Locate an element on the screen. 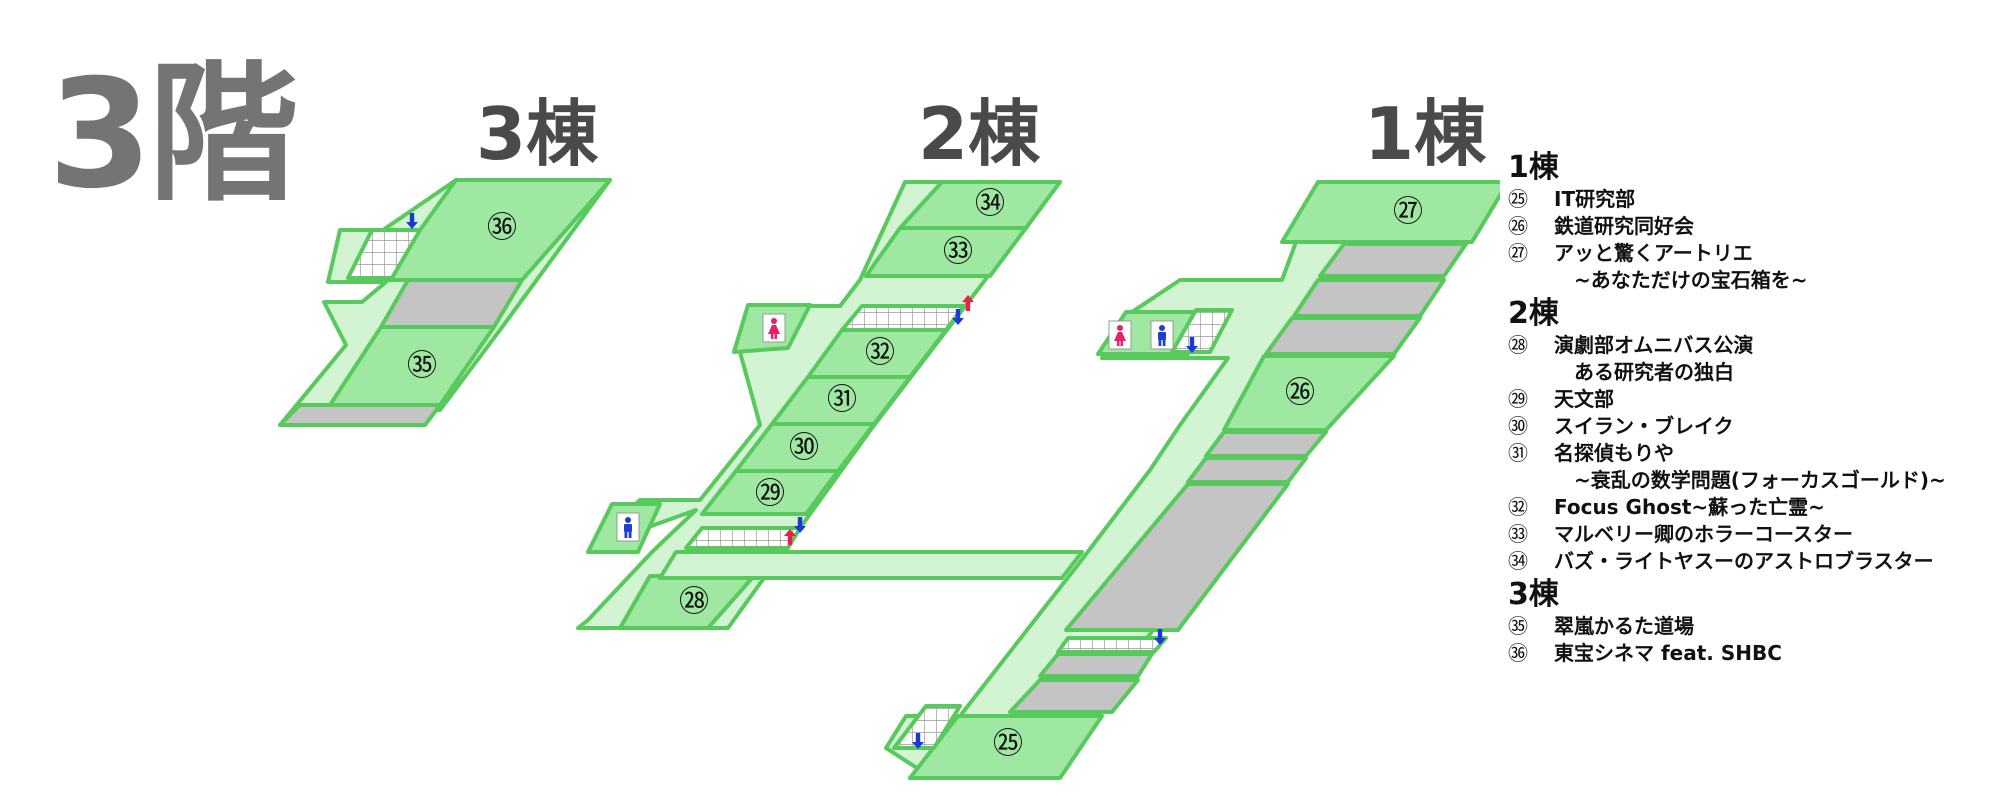 This screenshot has height=800, width=2000. room-34-label: ㉞ is located at coordinates (990, 204).